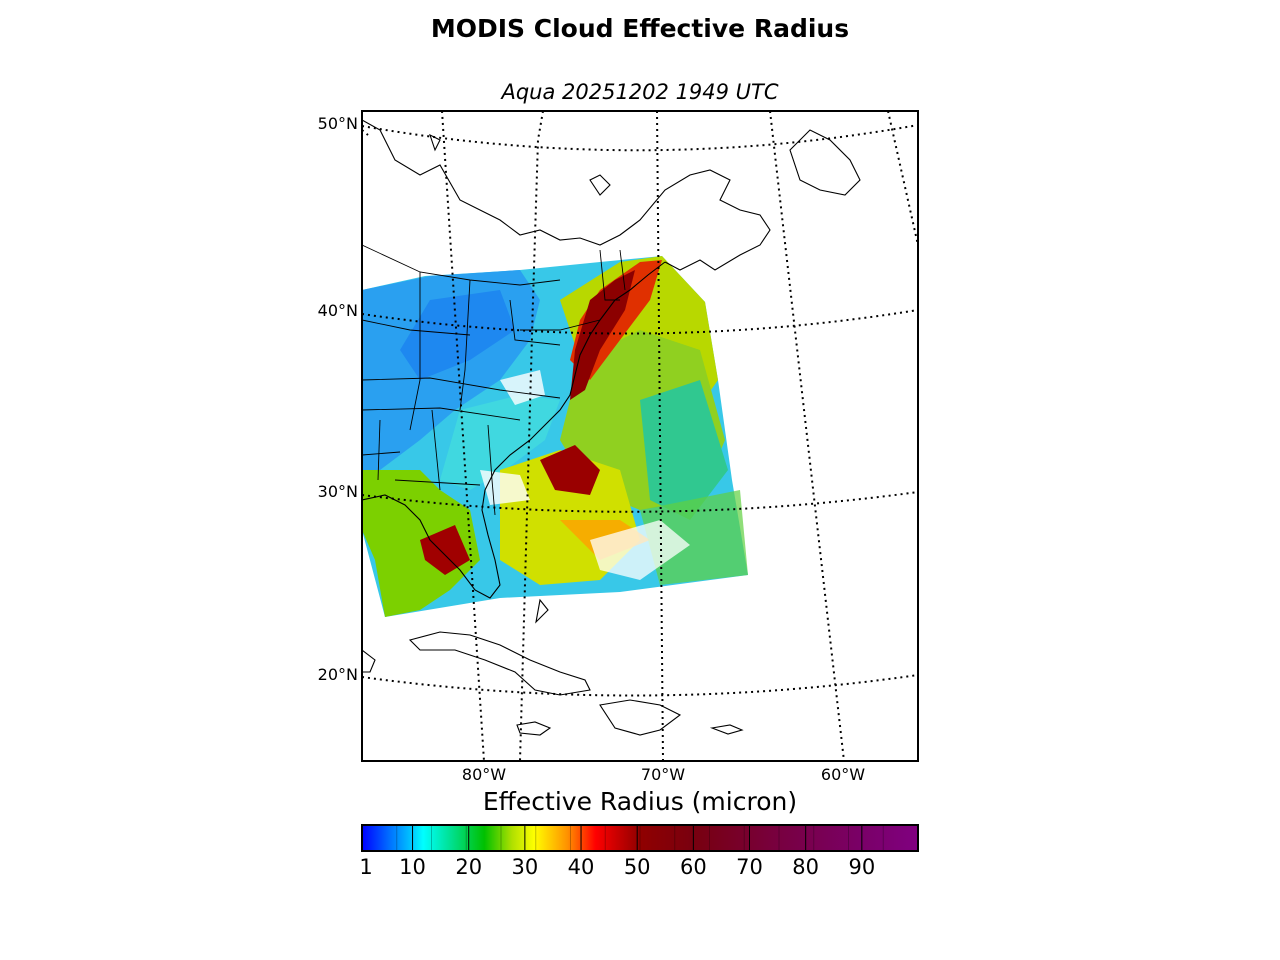  I want to click on lon-label-70w: 70°W, so click(663, 774).